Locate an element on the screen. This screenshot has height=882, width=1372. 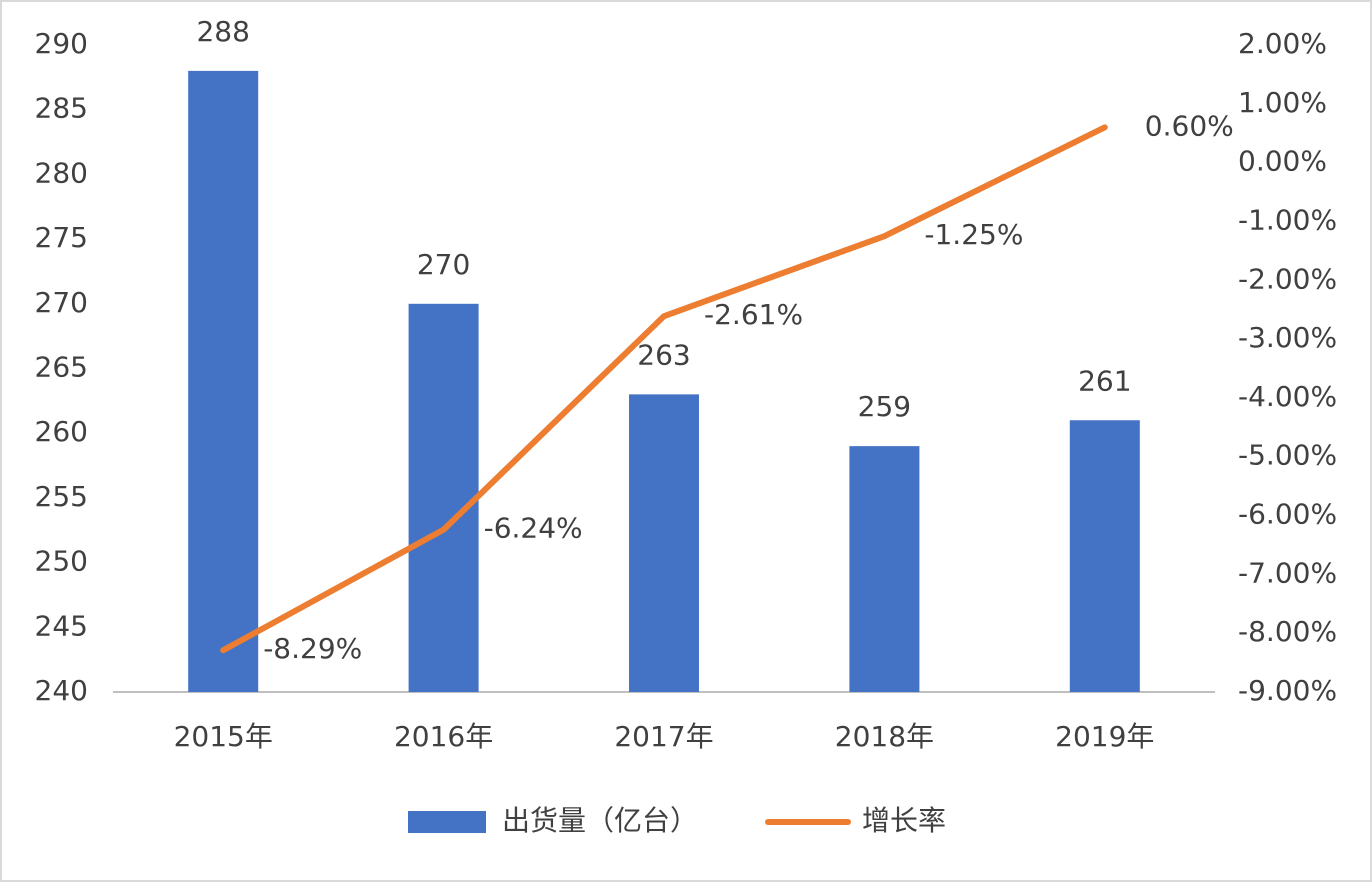
y2-tick-label: -4.00% is located at coordinates (1287, 396).